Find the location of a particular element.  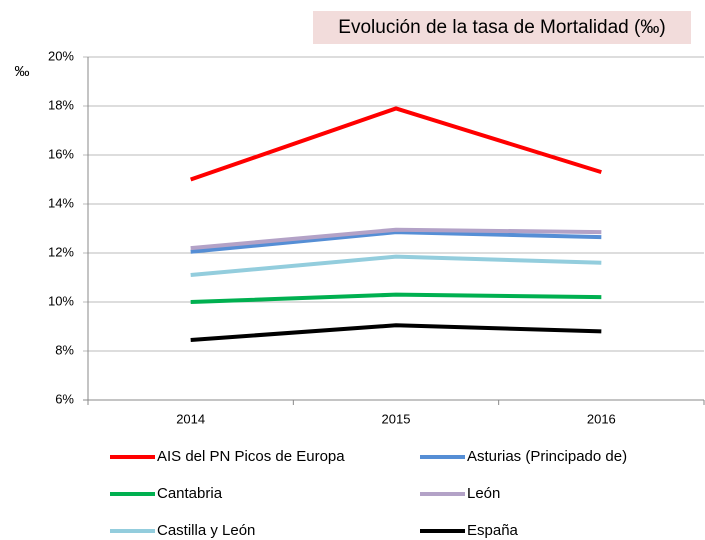

y-tick-label: 12% is located at coordinates (61, 251).